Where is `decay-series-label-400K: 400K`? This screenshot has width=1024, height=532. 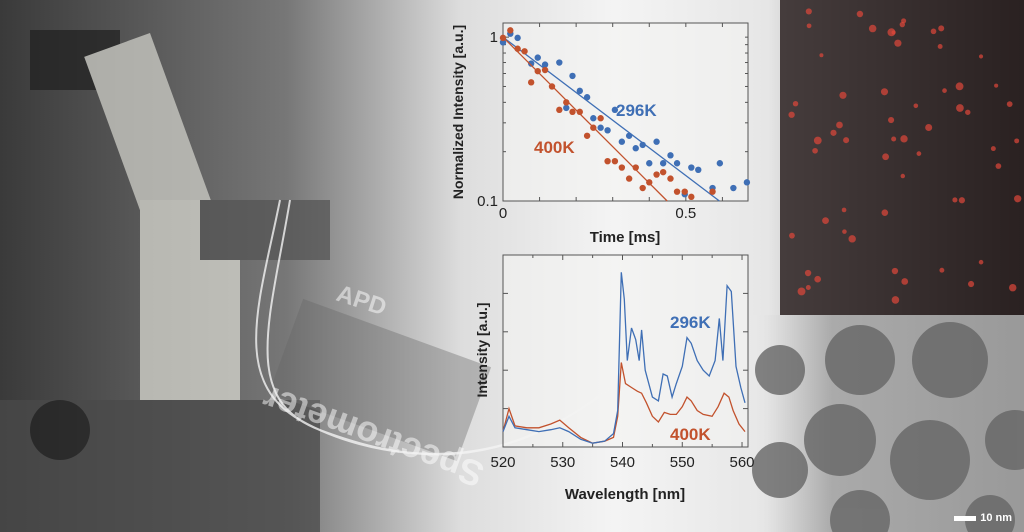
decay-series-label-400K: 400K is located at coordinates (554, 147).